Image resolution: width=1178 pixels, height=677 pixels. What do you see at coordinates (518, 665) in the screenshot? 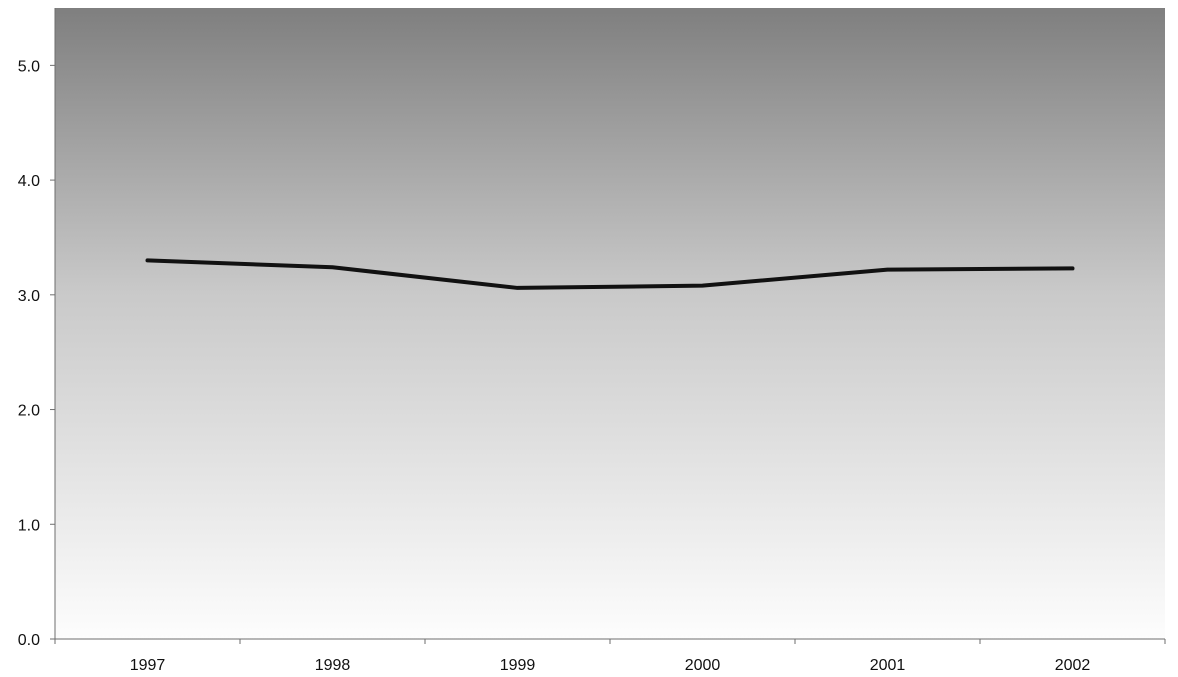
I see `x-tick-label: 1999` at bounding box center [518, 665].